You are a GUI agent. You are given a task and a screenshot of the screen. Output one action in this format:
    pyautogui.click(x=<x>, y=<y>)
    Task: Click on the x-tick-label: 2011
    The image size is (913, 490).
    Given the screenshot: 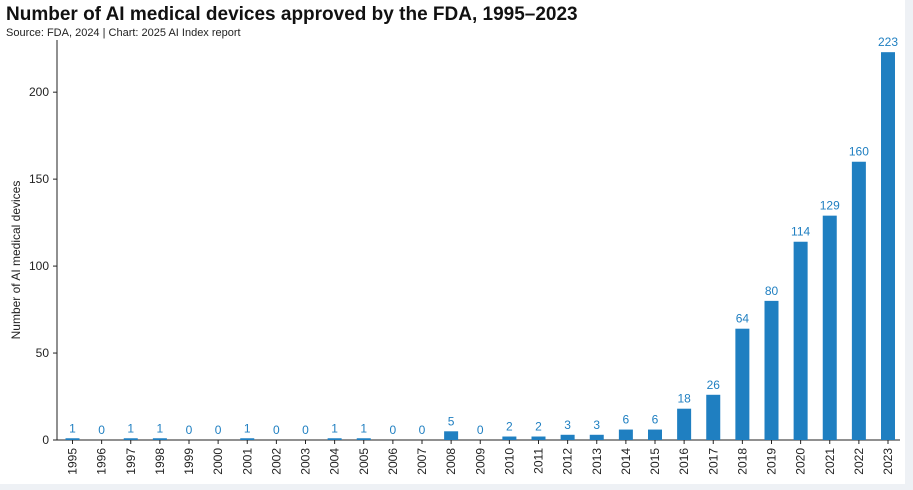 What is the action you would take?
    pyautogui.click(x=539, y=461)
    